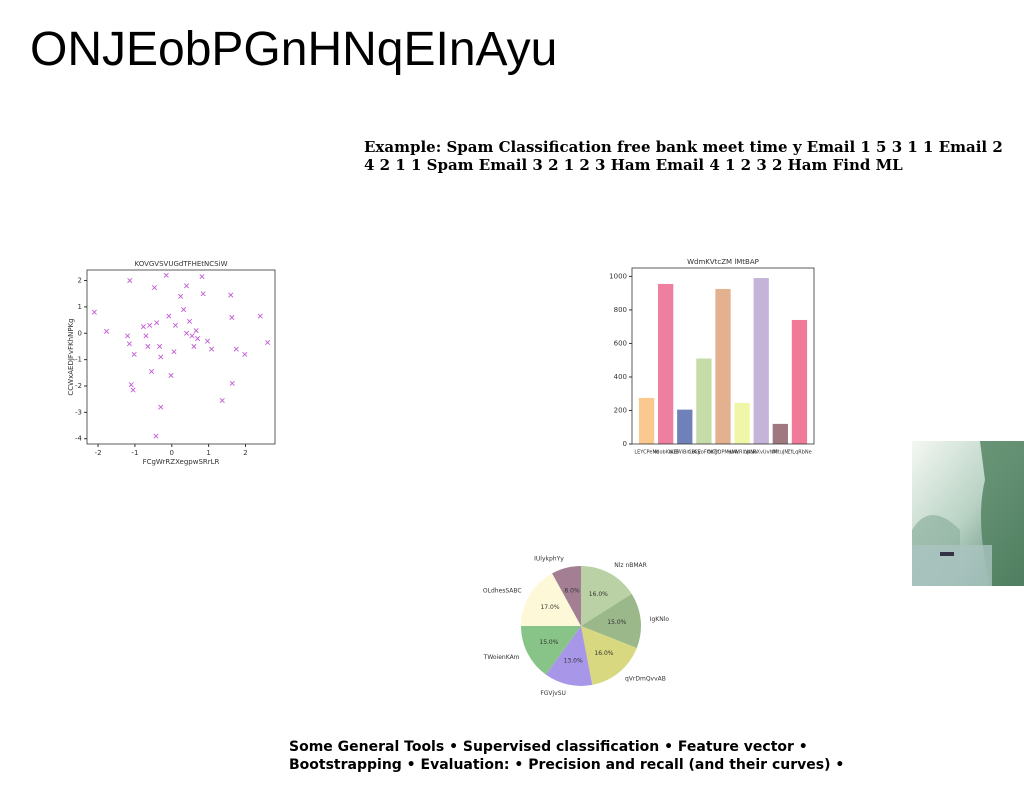 The height and width of the screenshot is (788, 1024). Describe the element at coordinates (78, 386) in the screenshot. I see `y-tick-label: -2` at that location.